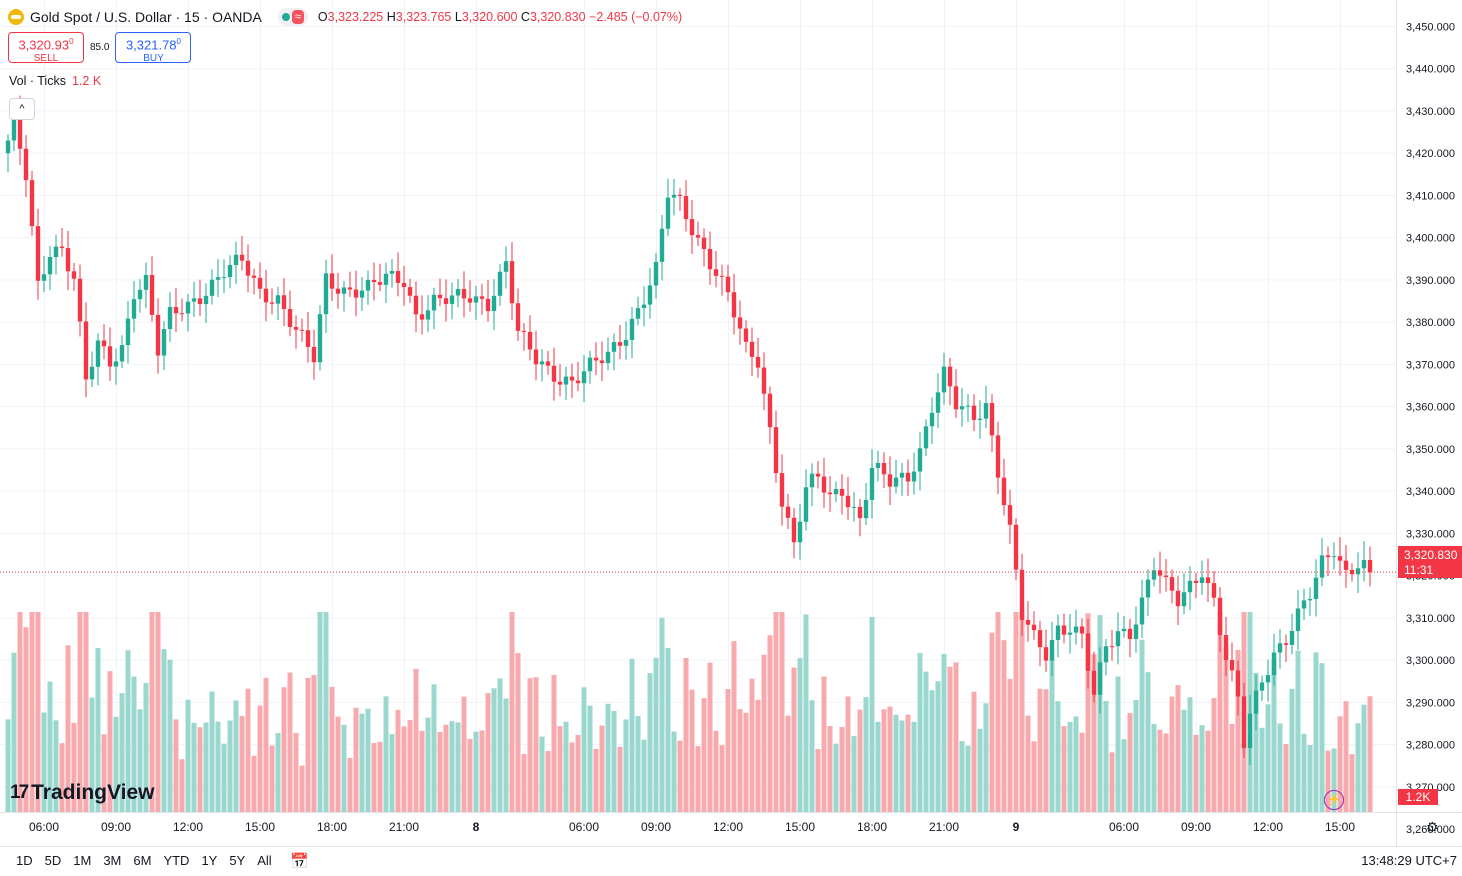 The width and height of the screenshot is (1462, 876). Describe the element at coordinates (404, 827) in the screenshot. I see `x-tick-label: 21:00` at that location.